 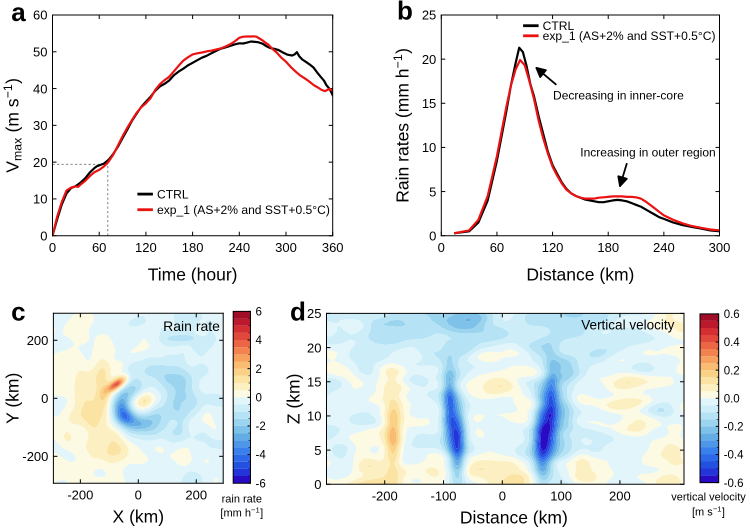 I want to click on svg-text: Z (km), so click(x=293, y=399).